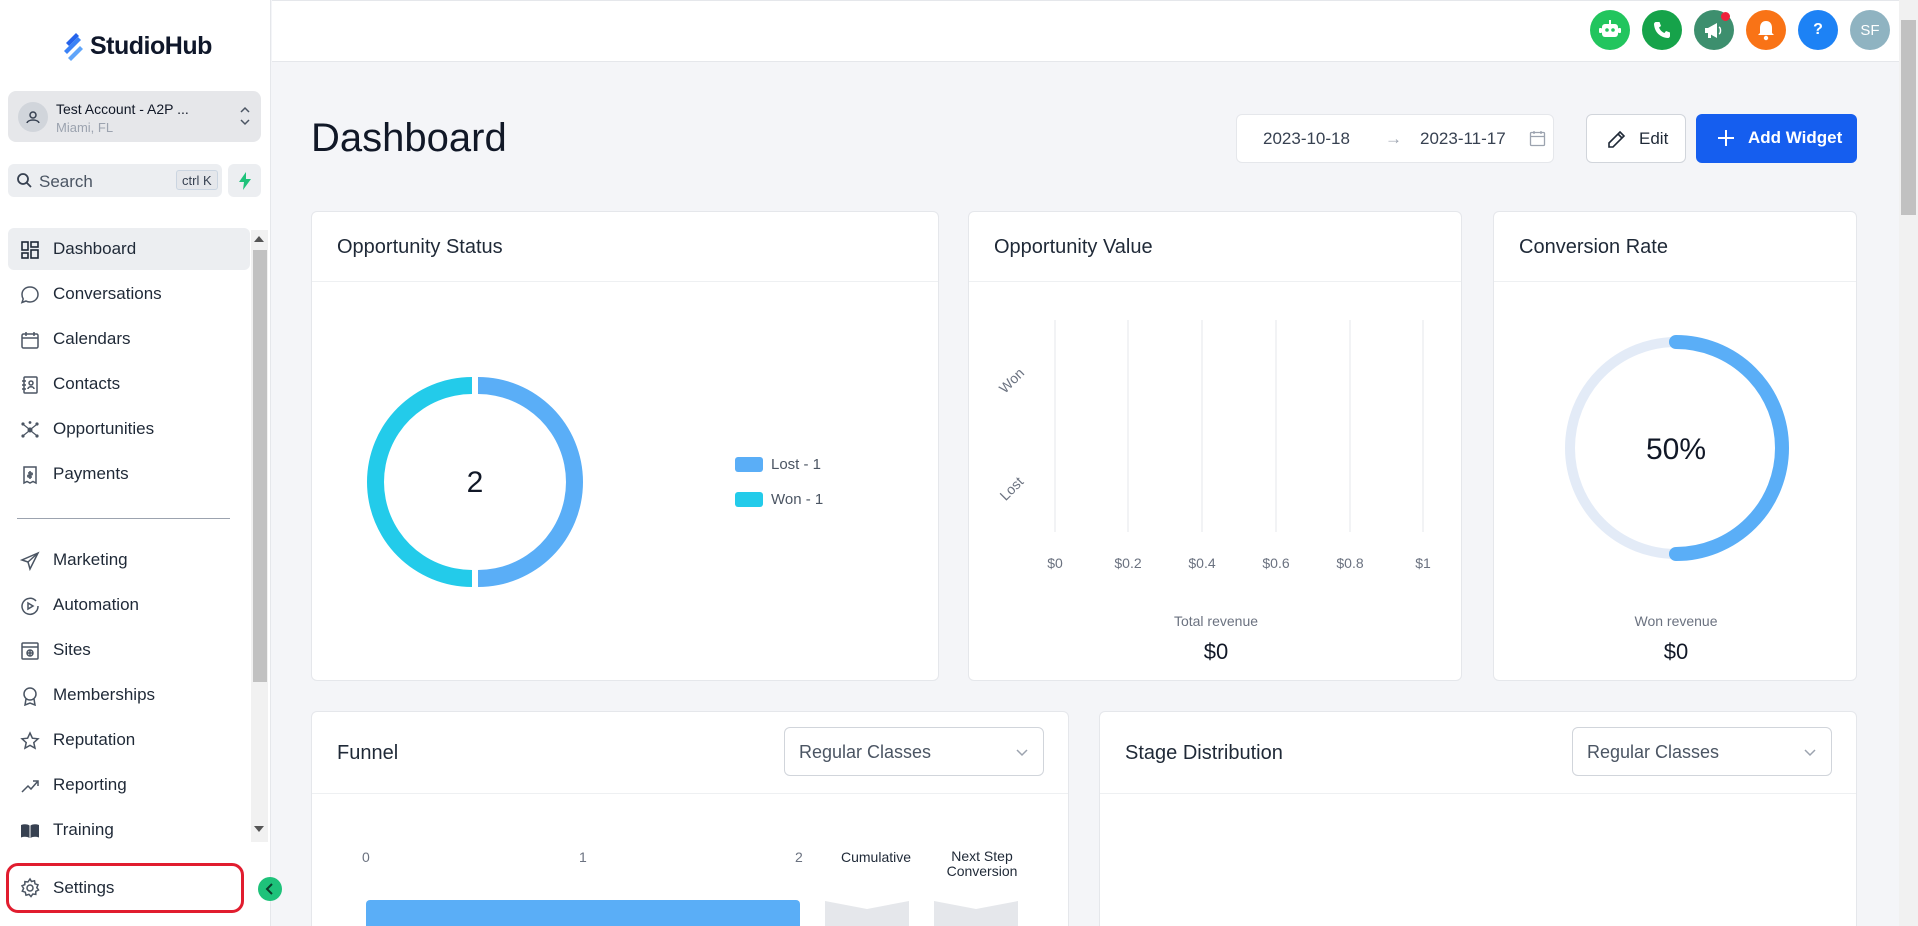 This screenshot has height=926, width=1918. Describe the element at coordinates (270, 889) in the screenshot. I see `collapse-sidebar-button` at that location.